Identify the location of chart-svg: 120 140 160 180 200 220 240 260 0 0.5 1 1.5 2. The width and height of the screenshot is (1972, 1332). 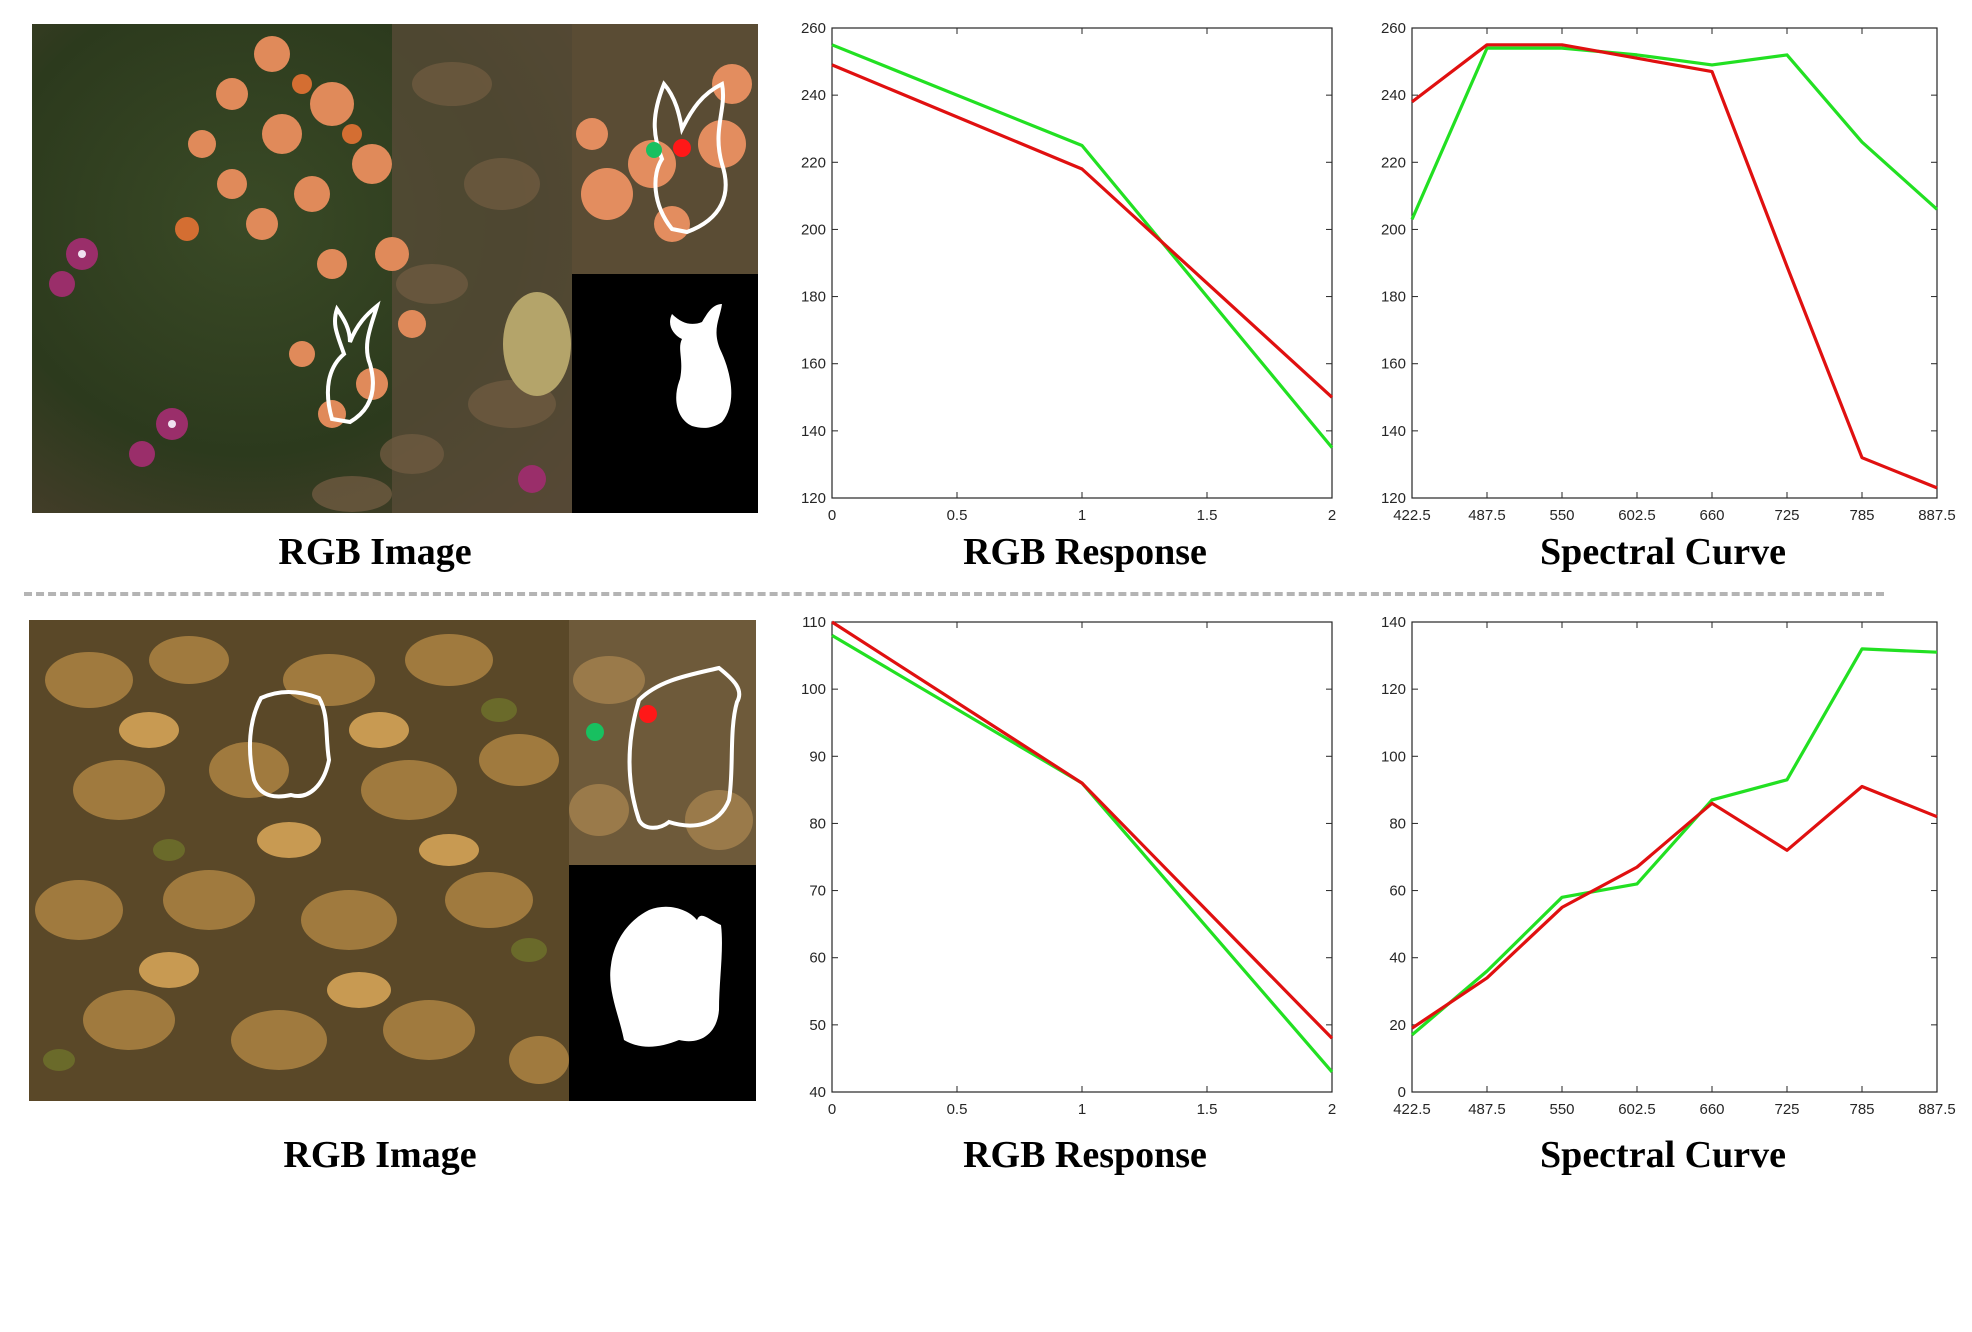
(1068, 272).